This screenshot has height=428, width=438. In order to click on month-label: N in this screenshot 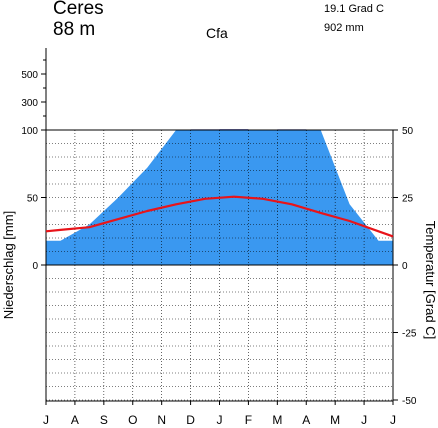, I will do `click(161, 420)`.